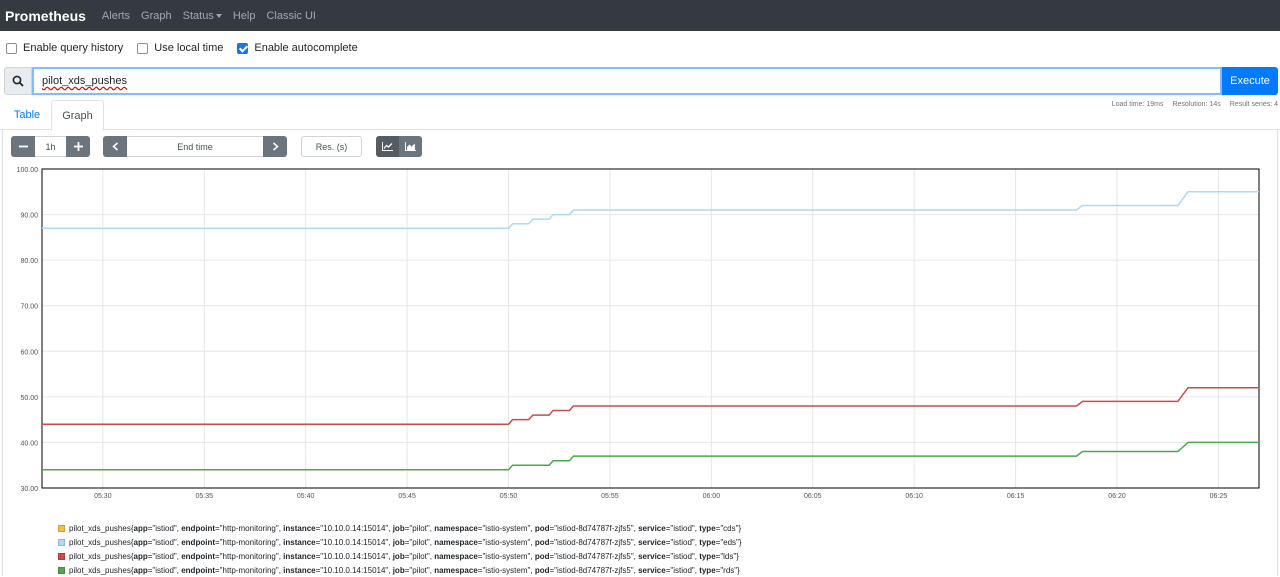 This screenshot has width=1280, height=577. I want to click on chart-mode-toggle, so click(399, 146).